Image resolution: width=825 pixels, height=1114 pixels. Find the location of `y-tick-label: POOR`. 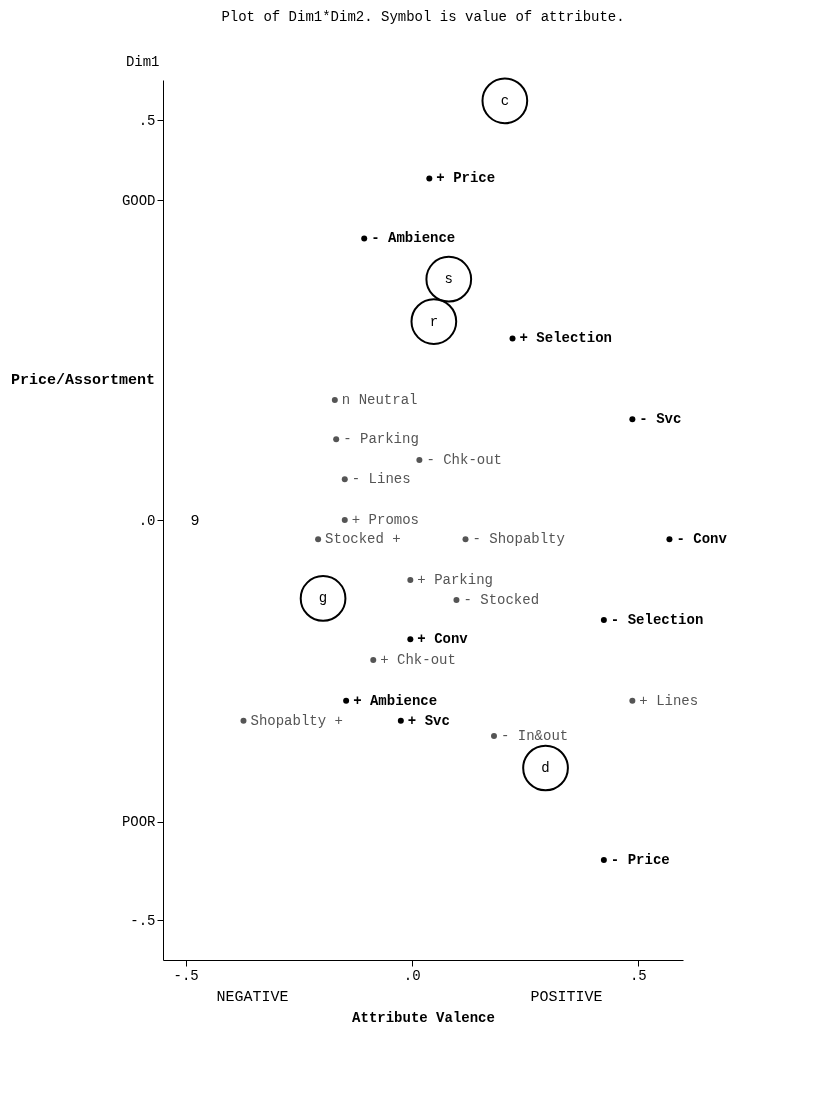

y-tick-label: POOR is located at coordinates (139, 822).